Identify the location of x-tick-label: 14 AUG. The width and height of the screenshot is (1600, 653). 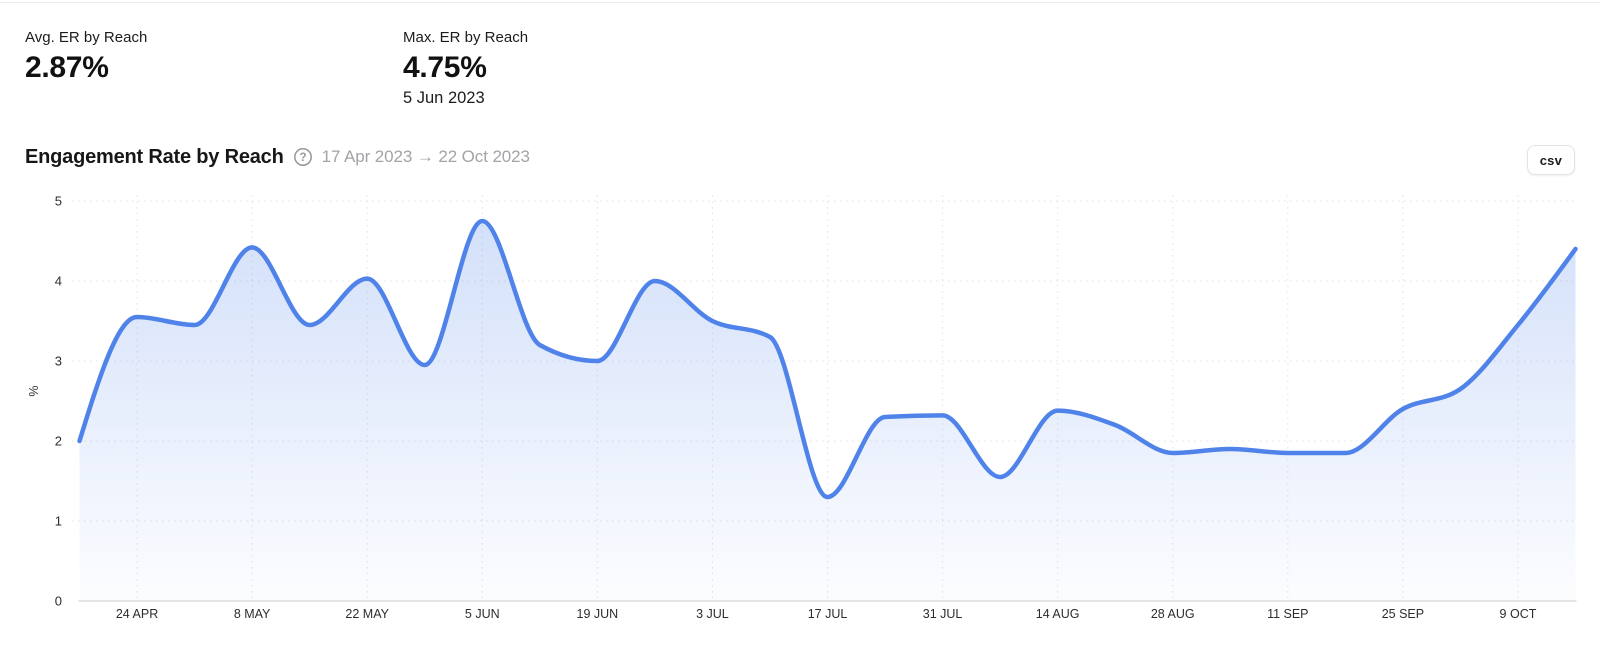
(1058, 614).